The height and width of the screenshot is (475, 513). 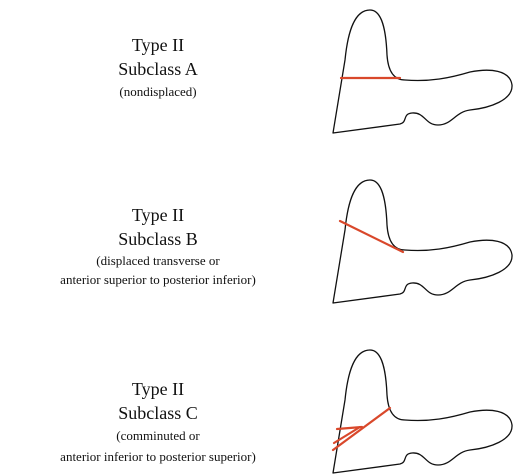 I want to click on description: (comminuted or, so click(x=158, y=435).